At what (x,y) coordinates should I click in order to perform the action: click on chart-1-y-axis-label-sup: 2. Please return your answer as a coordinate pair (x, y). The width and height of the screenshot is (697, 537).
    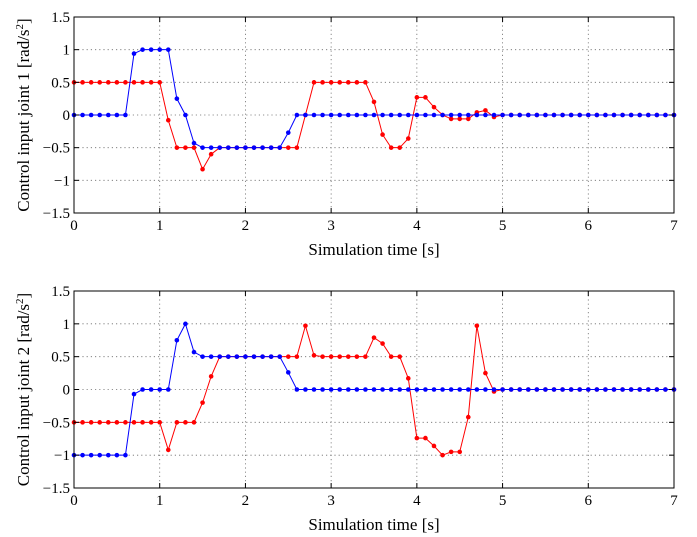
    Looking at the image, I should click on (20, 27).